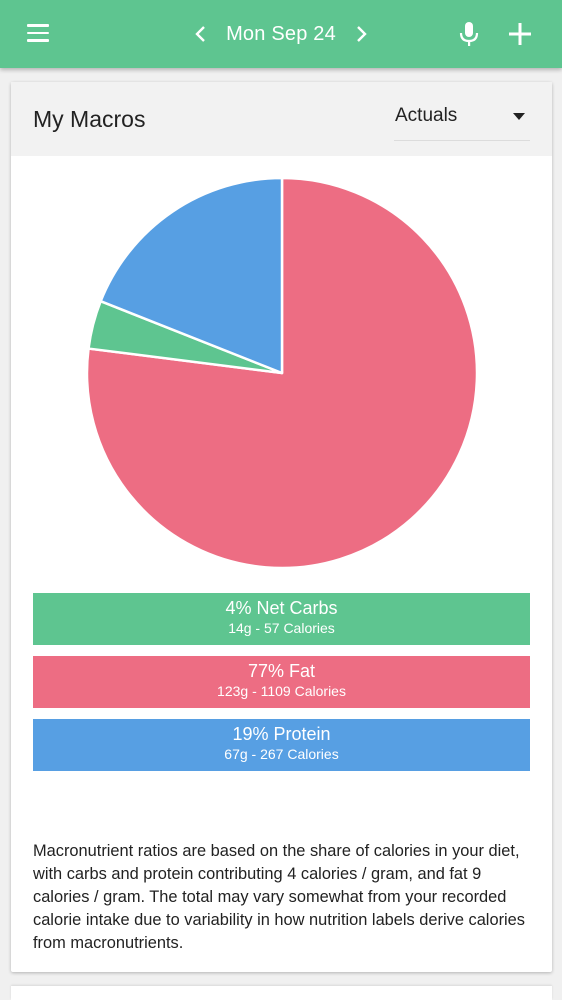 This screenshot has height=1000, width=562. Describe the element at coordinates (361, 34) in the screenshot. I see `next-day-chevron-icon` at that location.